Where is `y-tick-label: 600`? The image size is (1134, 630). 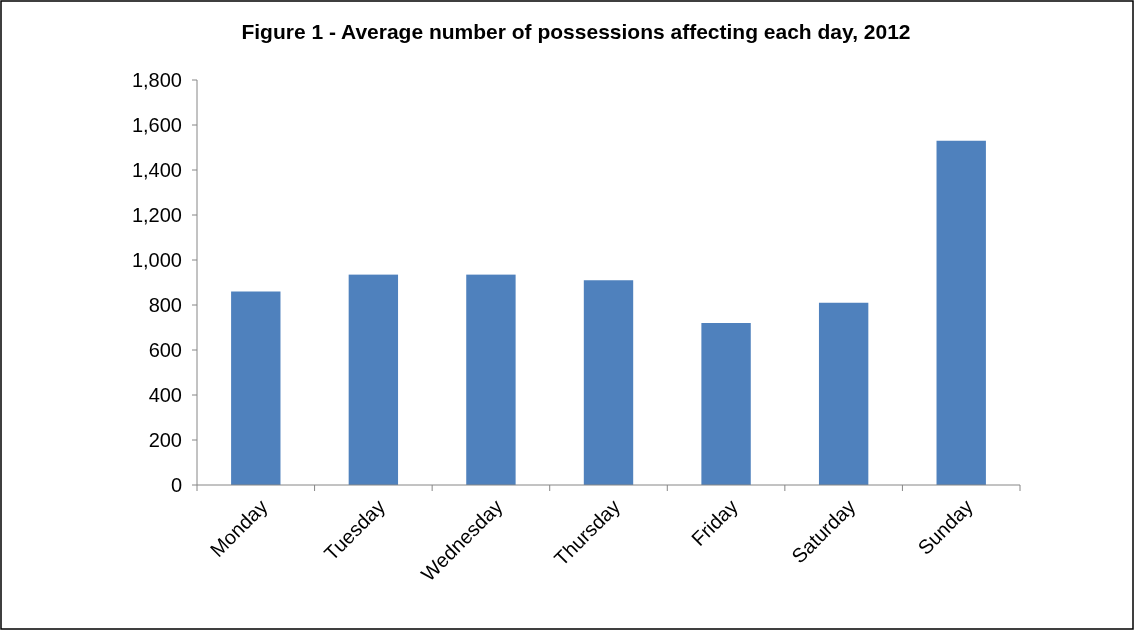
y-tick-label: 600 is located at coordinates (165, 350).